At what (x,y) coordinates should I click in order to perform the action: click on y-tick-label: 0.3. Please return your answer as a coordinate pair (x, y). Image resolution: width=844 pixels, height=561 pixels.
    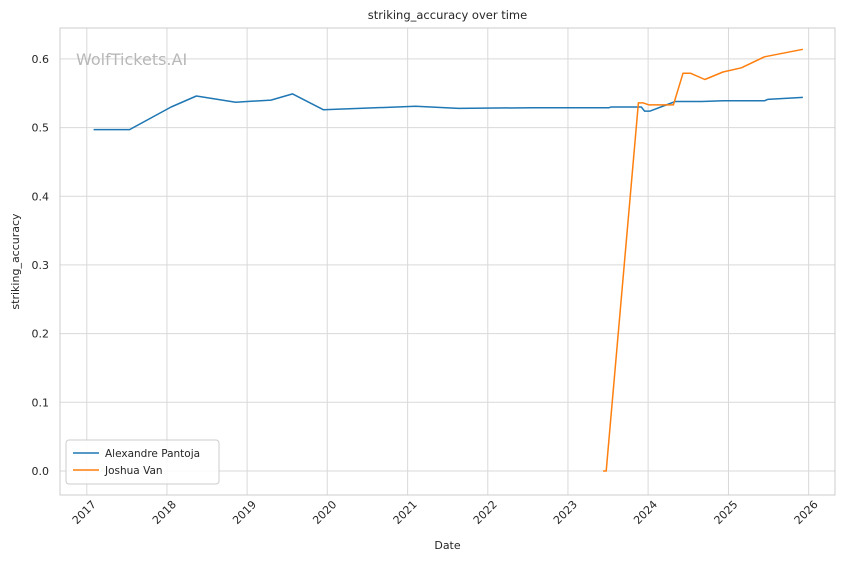
    Looking at the image, I should click on (41, 265).